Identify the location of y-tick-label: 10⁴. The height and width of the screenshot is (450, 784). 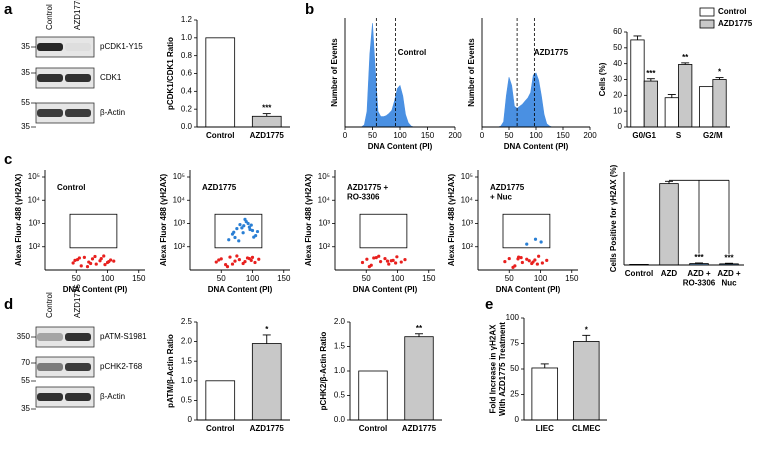
(324, 199).